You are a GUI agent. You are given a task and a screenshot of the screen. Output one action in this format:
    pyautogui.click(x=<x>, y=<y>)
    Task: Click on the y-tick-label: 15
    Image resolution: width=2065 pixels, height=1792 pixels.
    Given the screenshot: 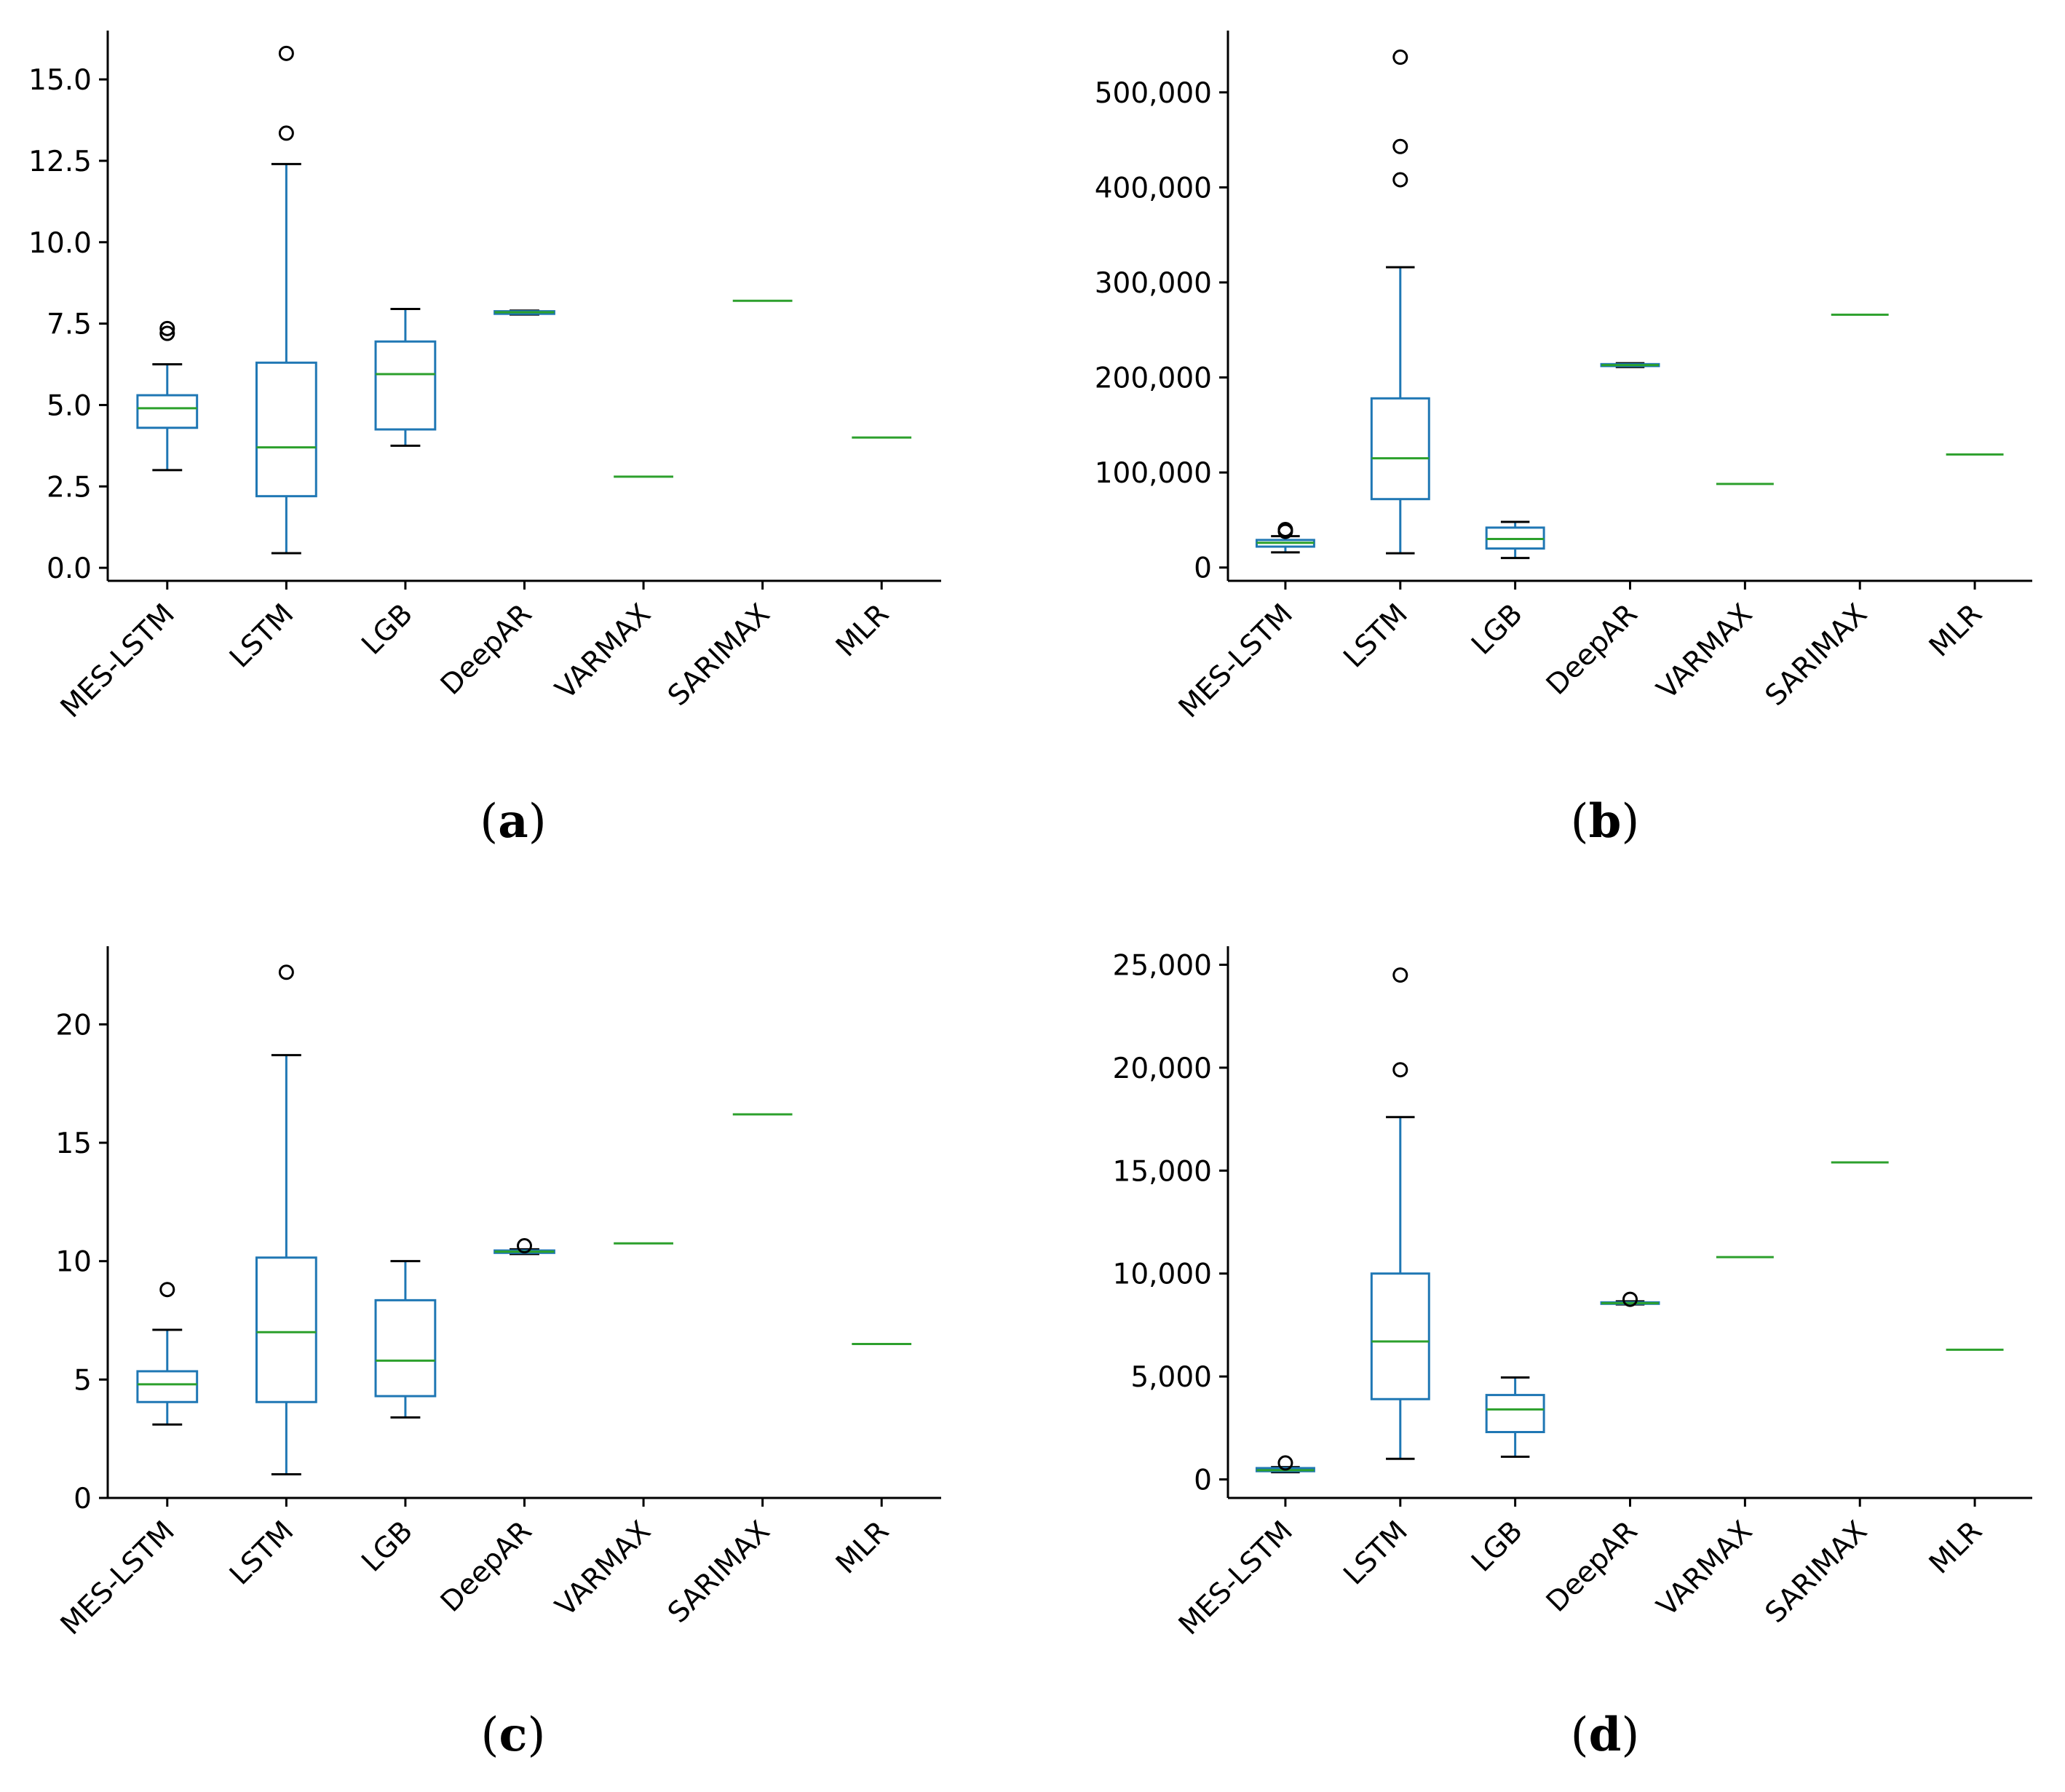 What is the action you would take?
    pyautogui.click(x=73, y=1143)
    